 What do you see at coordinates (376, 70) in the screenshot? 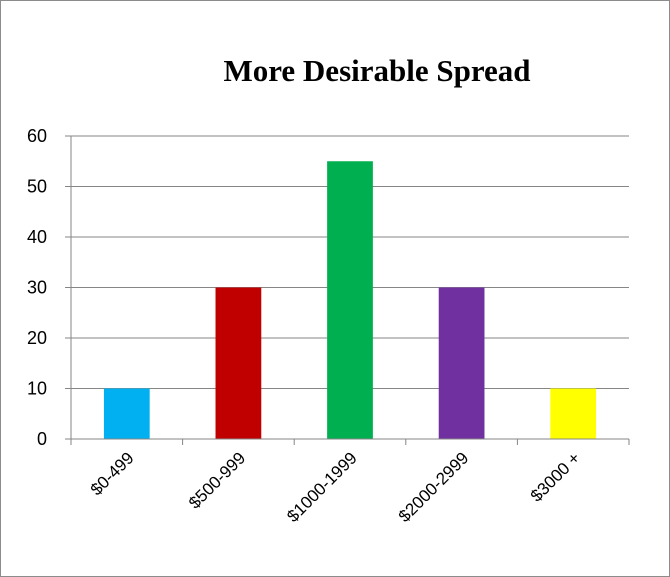
I see `chart-title: More Desirable Spread` at bounding box center [376, 70].